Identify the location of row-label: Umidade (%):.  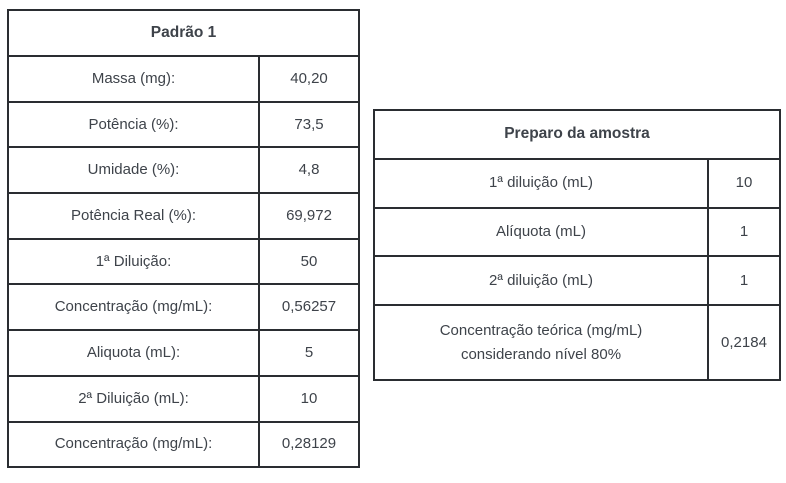
(133, 170).